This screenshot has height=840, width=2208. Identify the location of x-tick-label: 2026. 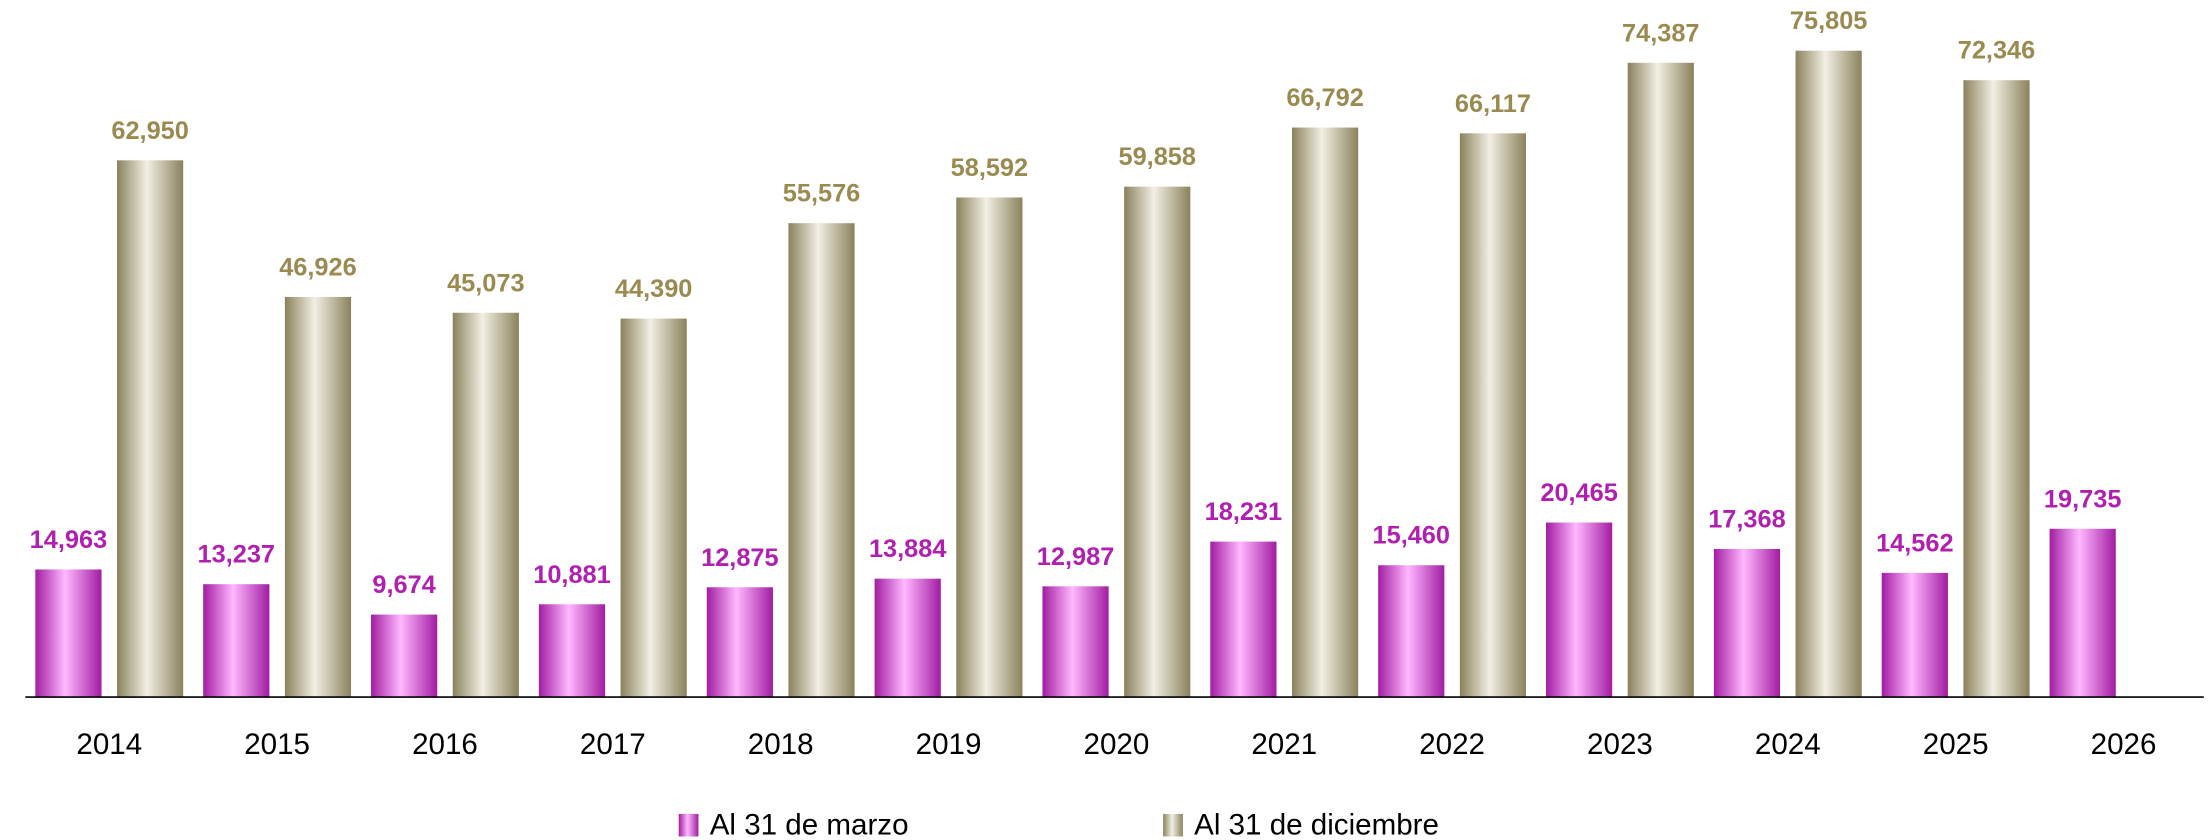
(2124, 744).